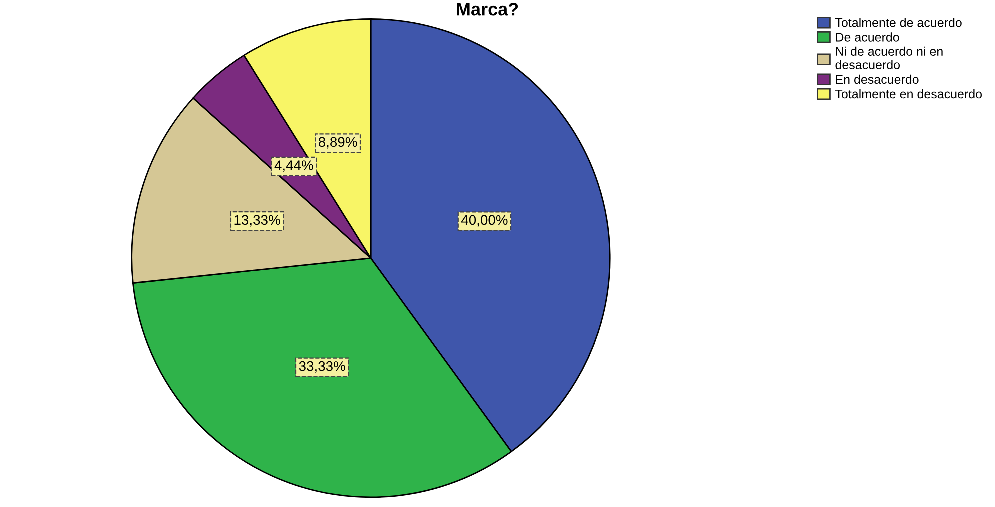 This screenshot has width=995, height=507. Describe the element at coordinates (899, 23) in the screenshot. I see `legend-label: Totalmente de acuerdo` at that location.